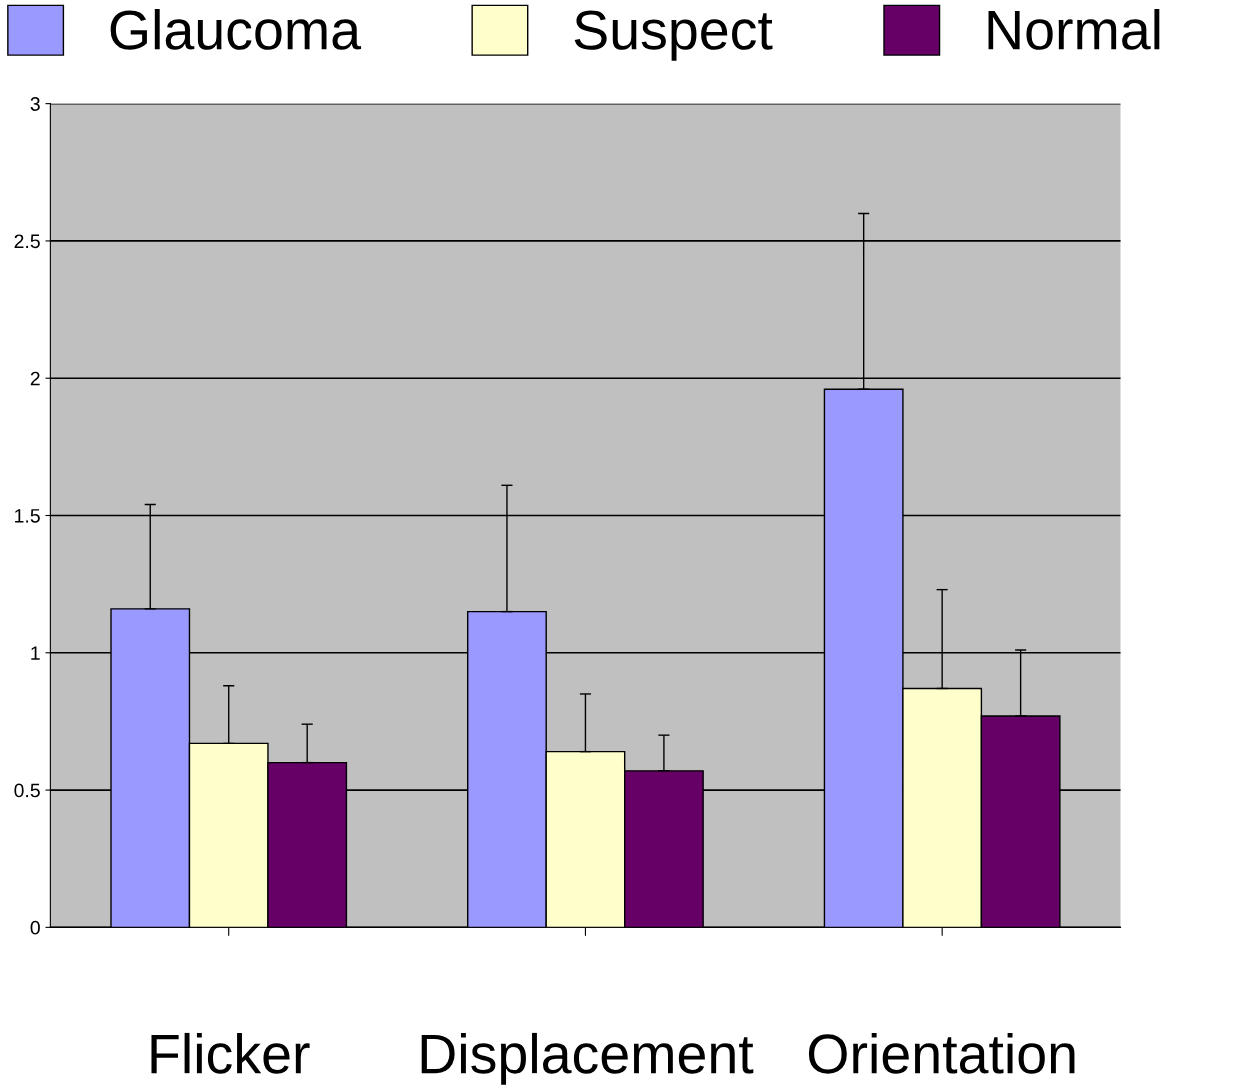 Image resolution: width=1259 pixels, height=1091 pixels. I want to click on y-tick-label: 2.5, so click(27, 241).